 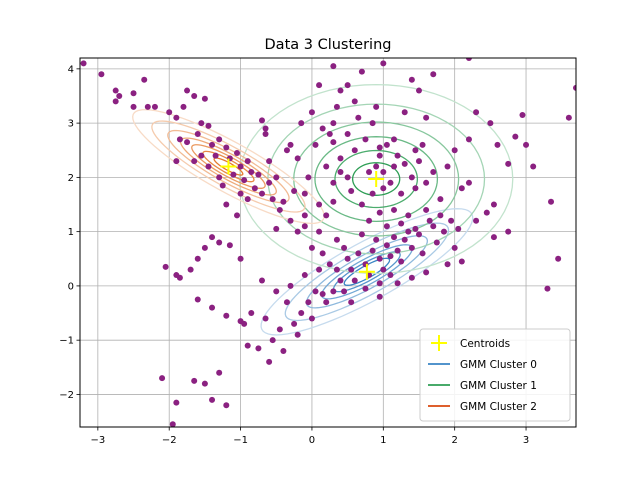 I want to click on chart-title: Data 3 Clustering, so click(x=328, y=45).